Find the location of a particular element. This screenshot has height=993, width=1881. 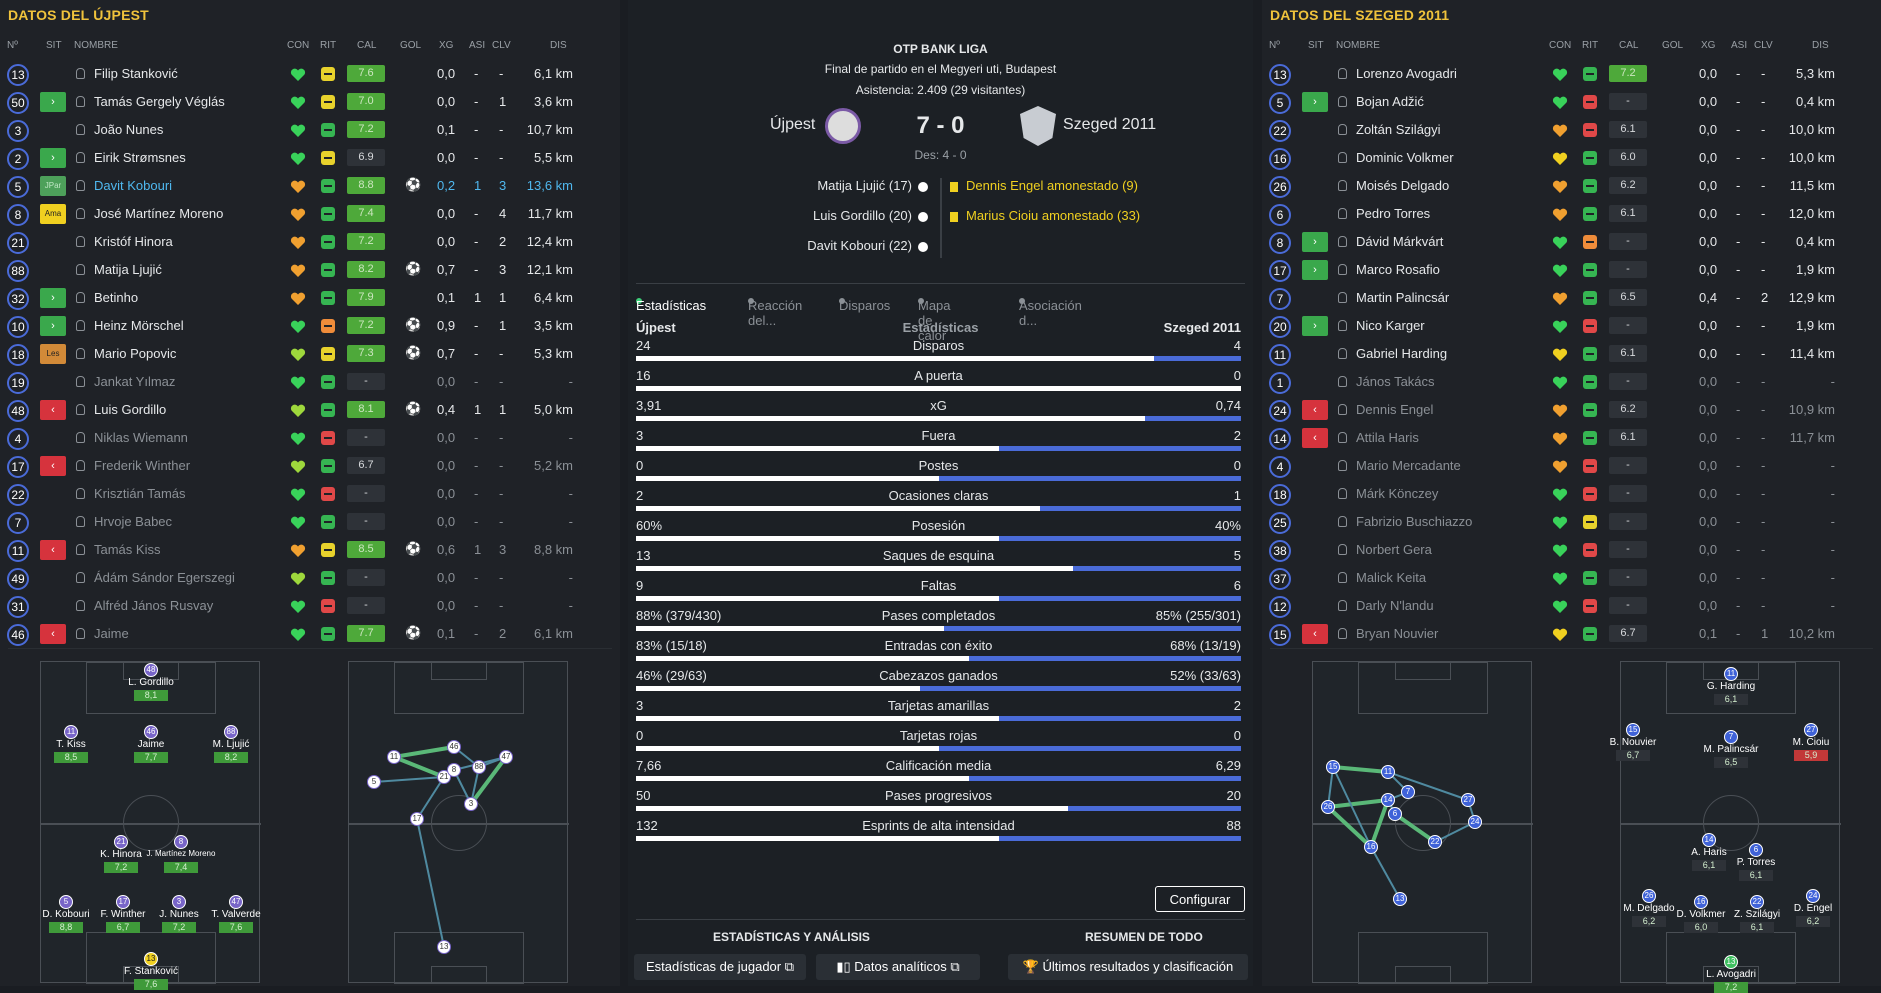

table-row: 49 Ádám Sándor Egerszegi - 0,0 - - - is located at coordinates (305, 578).